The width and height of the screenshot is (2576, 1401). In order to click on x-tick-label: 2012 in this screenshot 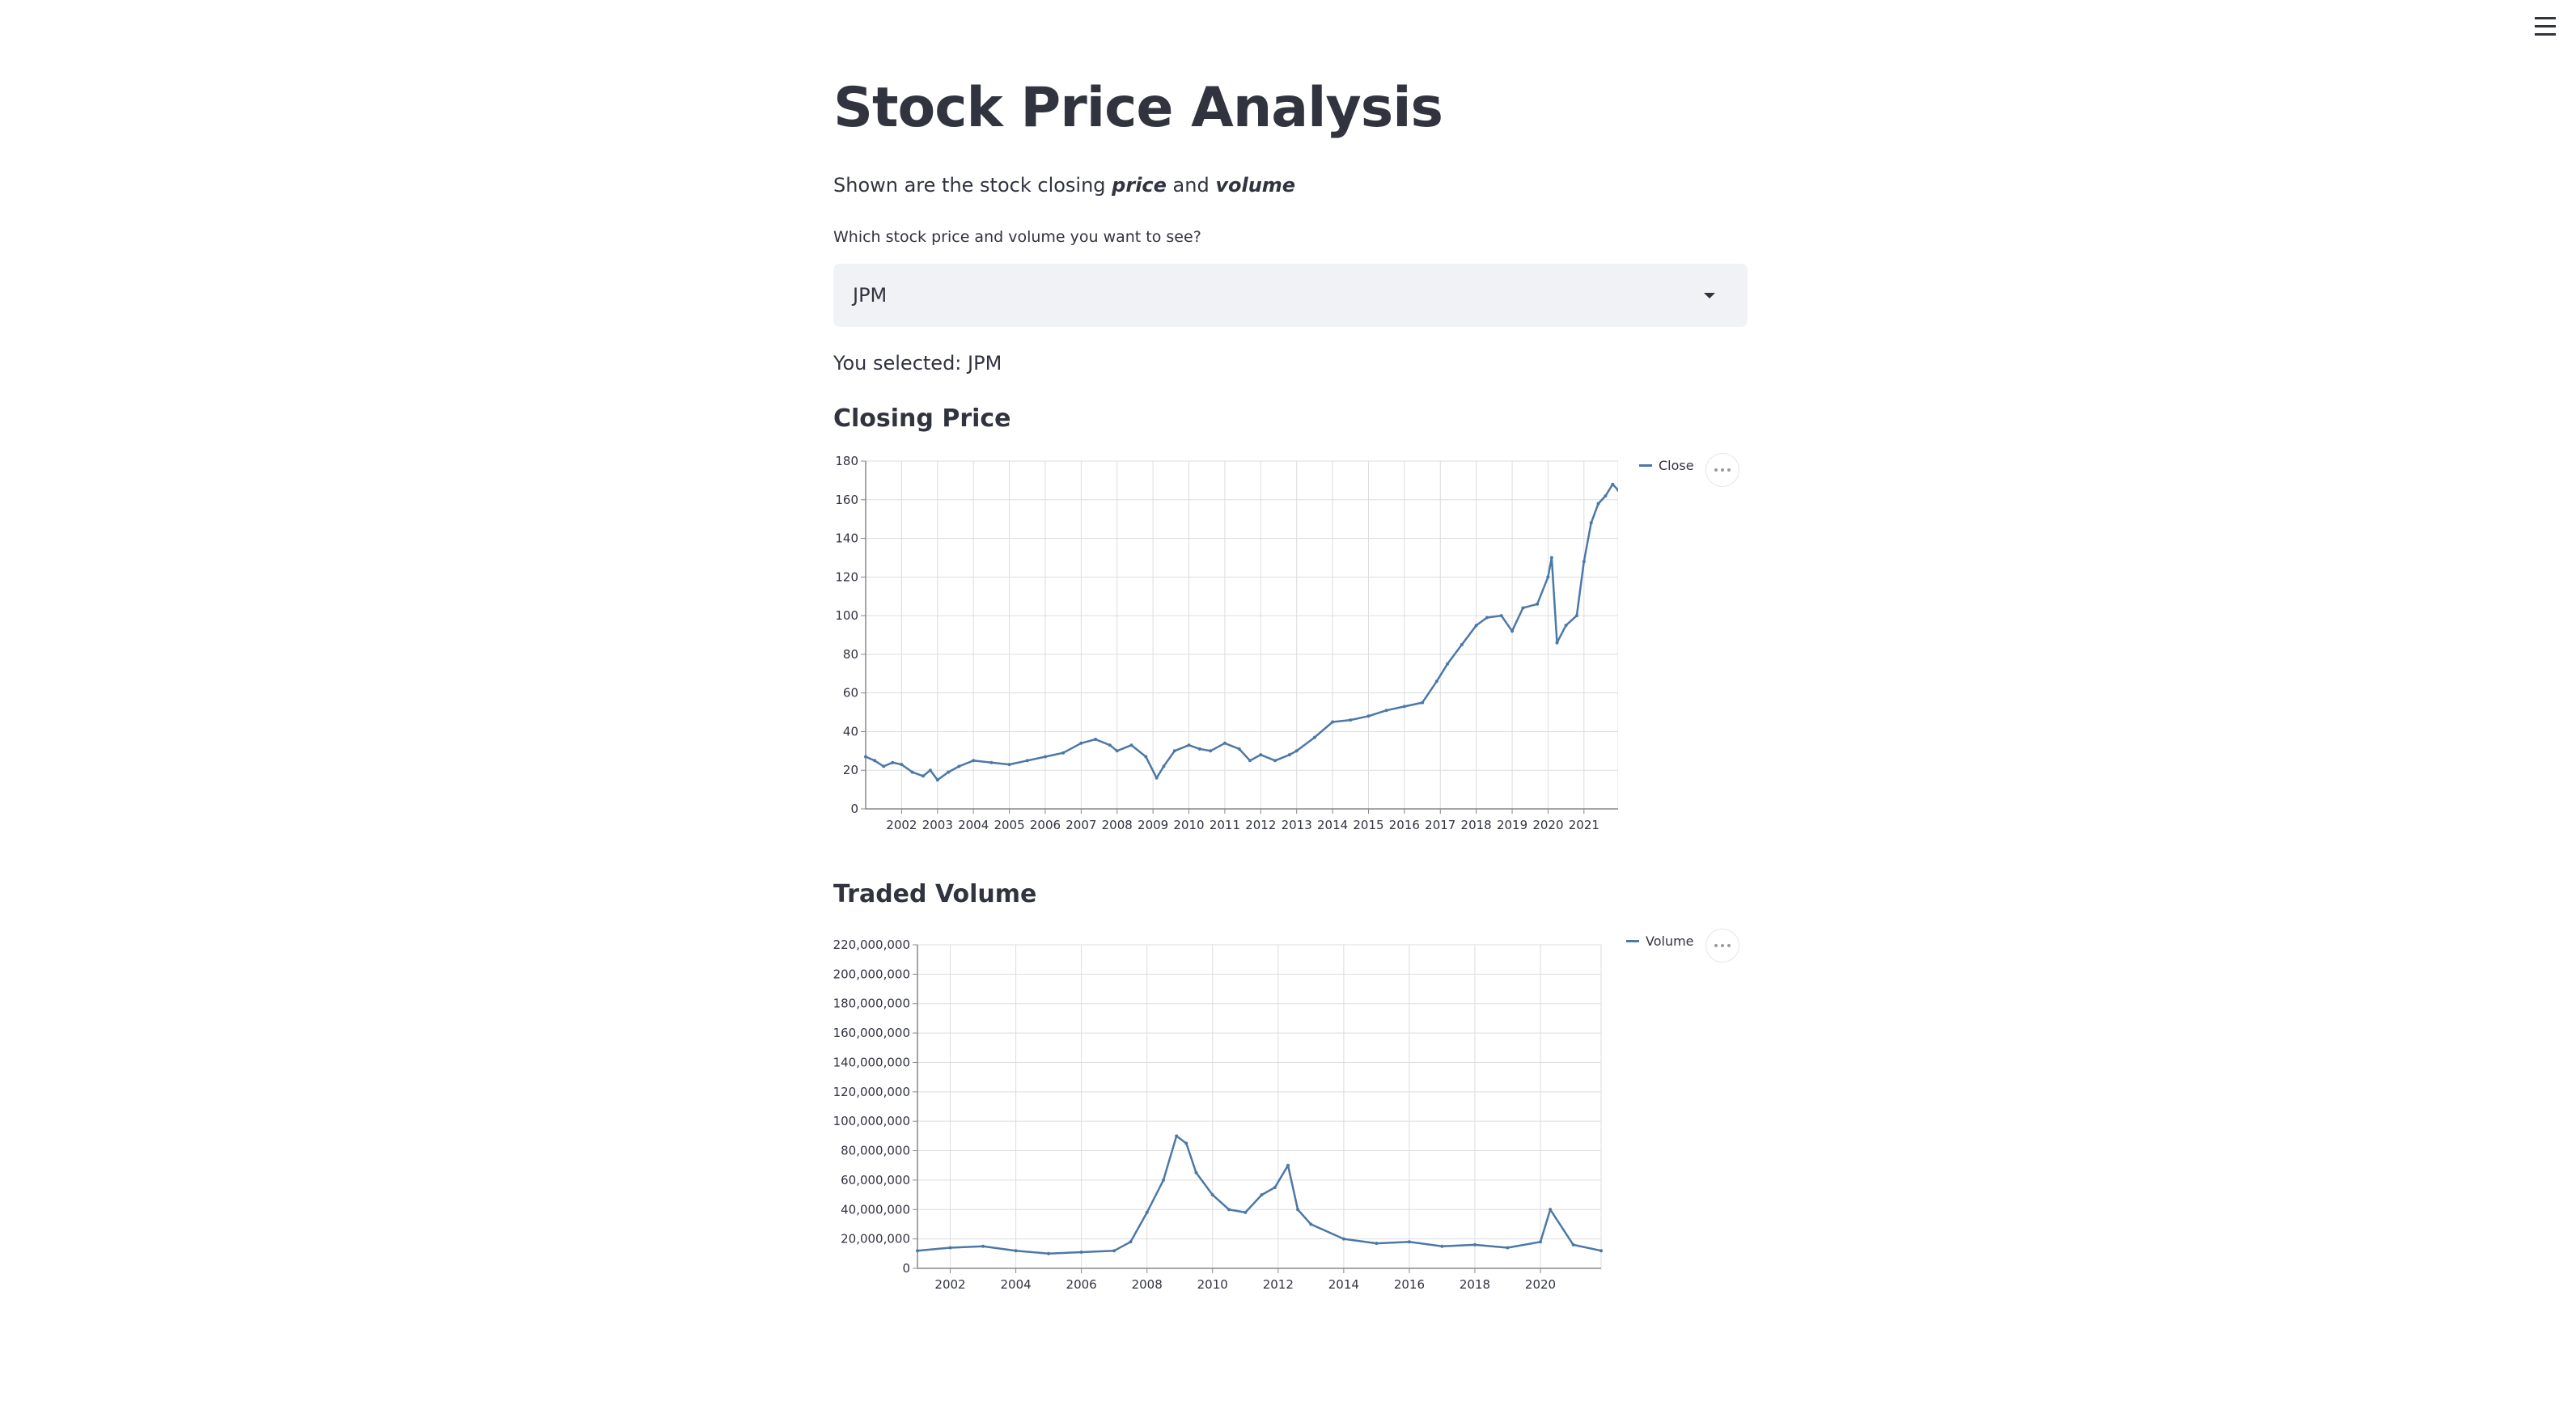, I will do `click(1260, 825)`.